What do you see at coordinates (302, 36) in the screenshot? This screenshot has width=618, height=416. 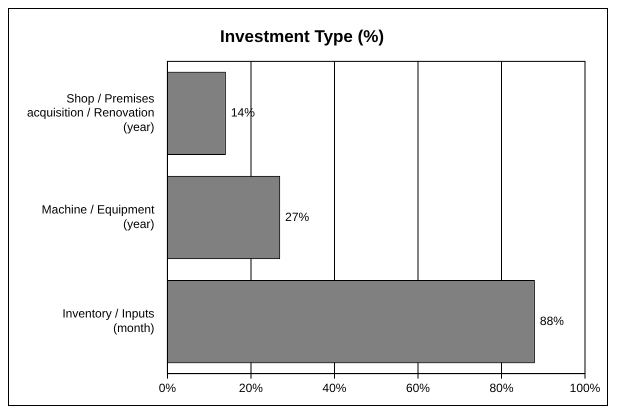 I see `chart-title: Investment Type (%)` at bounding box center [302, 36].